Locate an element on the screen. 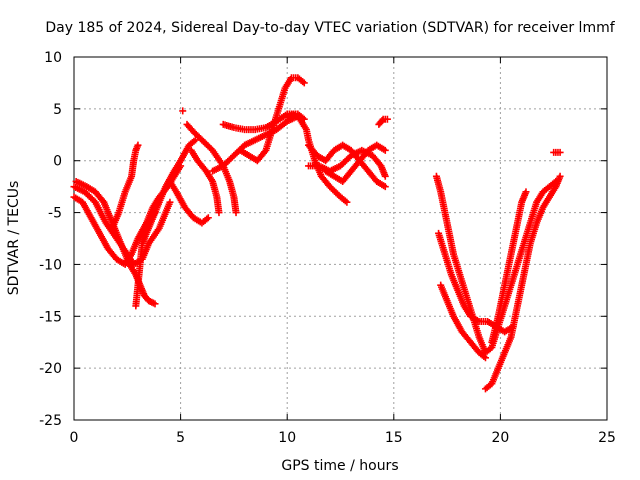 This screenshot has height=480, width=640. x-tick-label: 10 is located at coordinates (287, 438).